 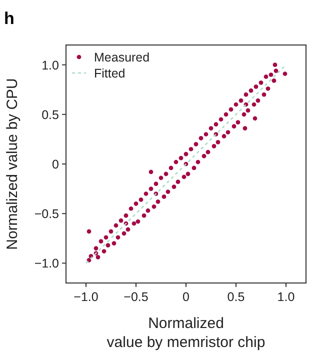 I want to click on x-tick-label: 1.0, so click(x=286, y=297).